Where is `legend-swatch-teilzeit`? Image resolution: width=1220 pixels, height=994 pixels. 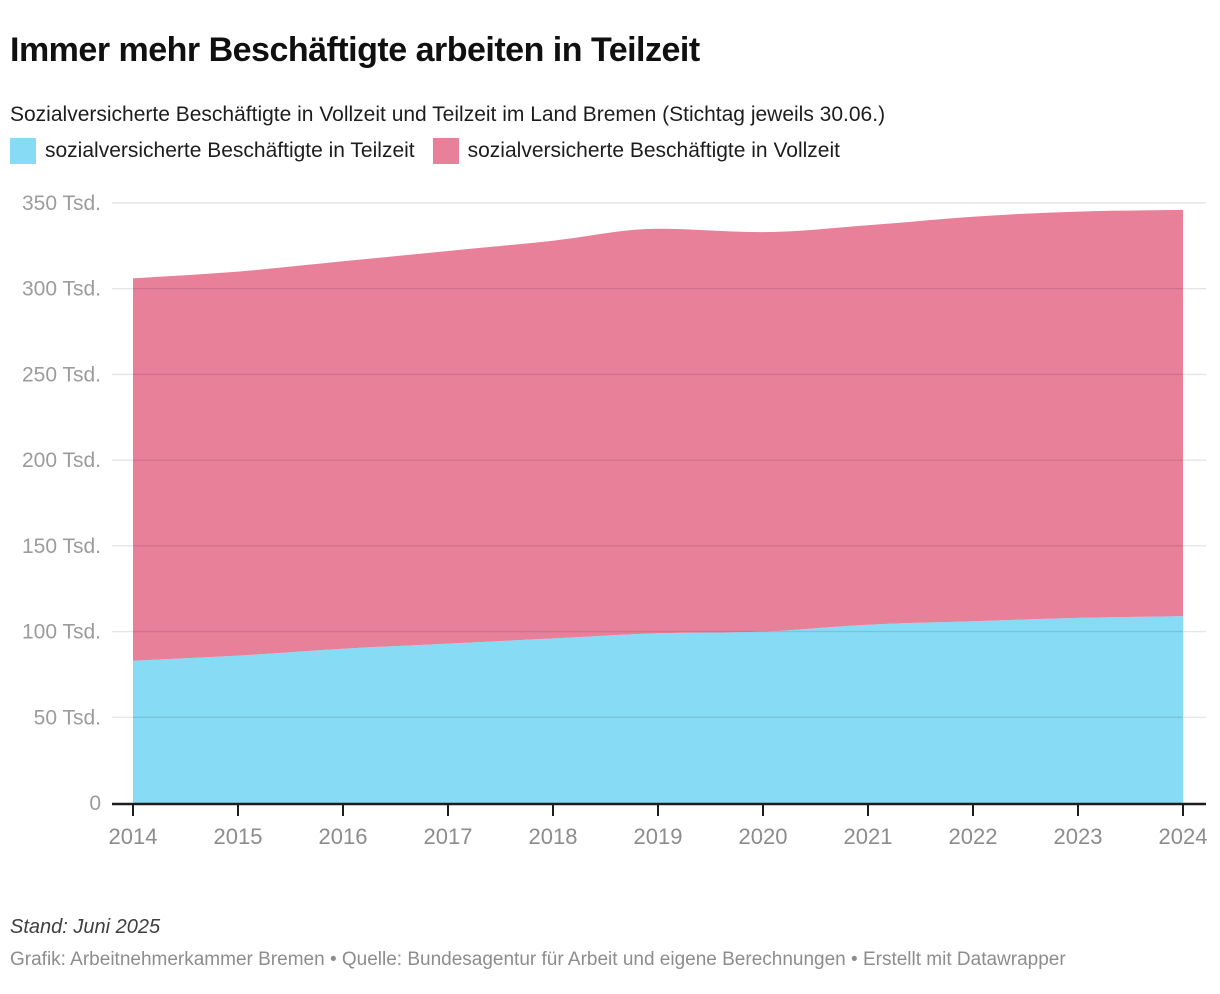 legend-swatch-teilzeit is located at coordinates (23, 151).